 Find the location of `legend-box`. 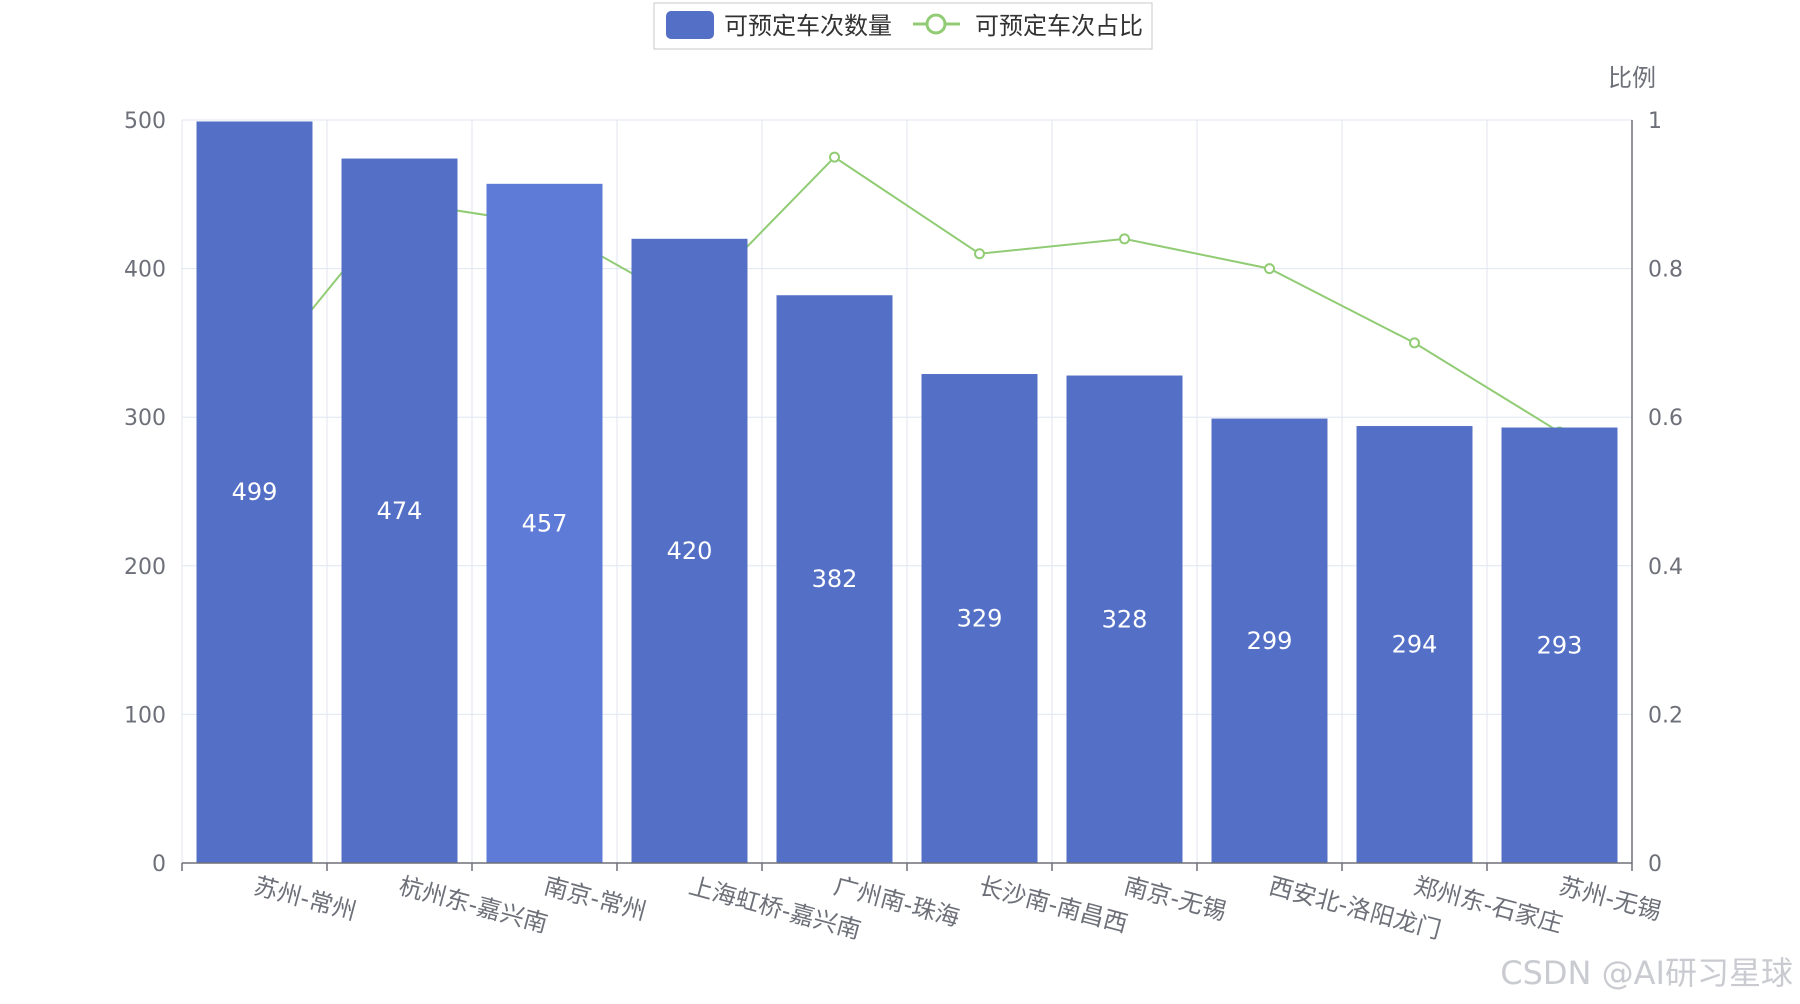

legend-box is located at coordinates (903, 26).